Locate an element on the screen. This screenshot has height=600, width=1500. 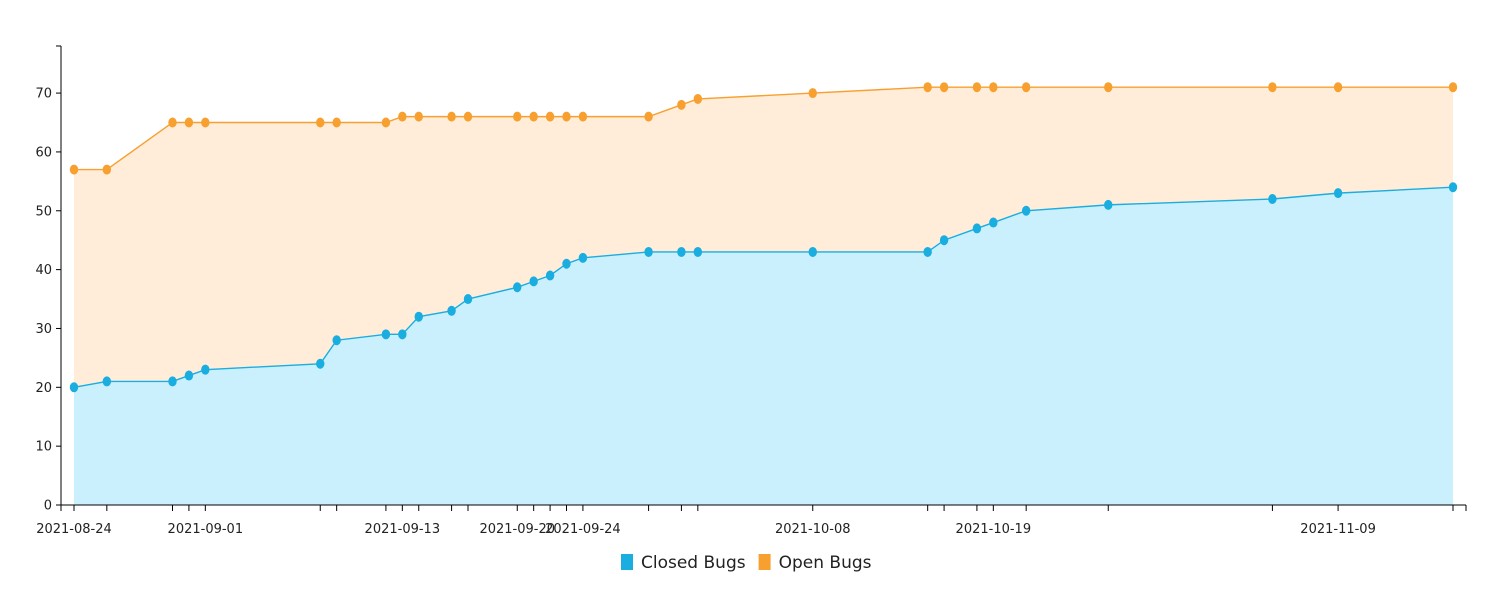
y-tick-label: 0 is located at coordinates (48, 506).